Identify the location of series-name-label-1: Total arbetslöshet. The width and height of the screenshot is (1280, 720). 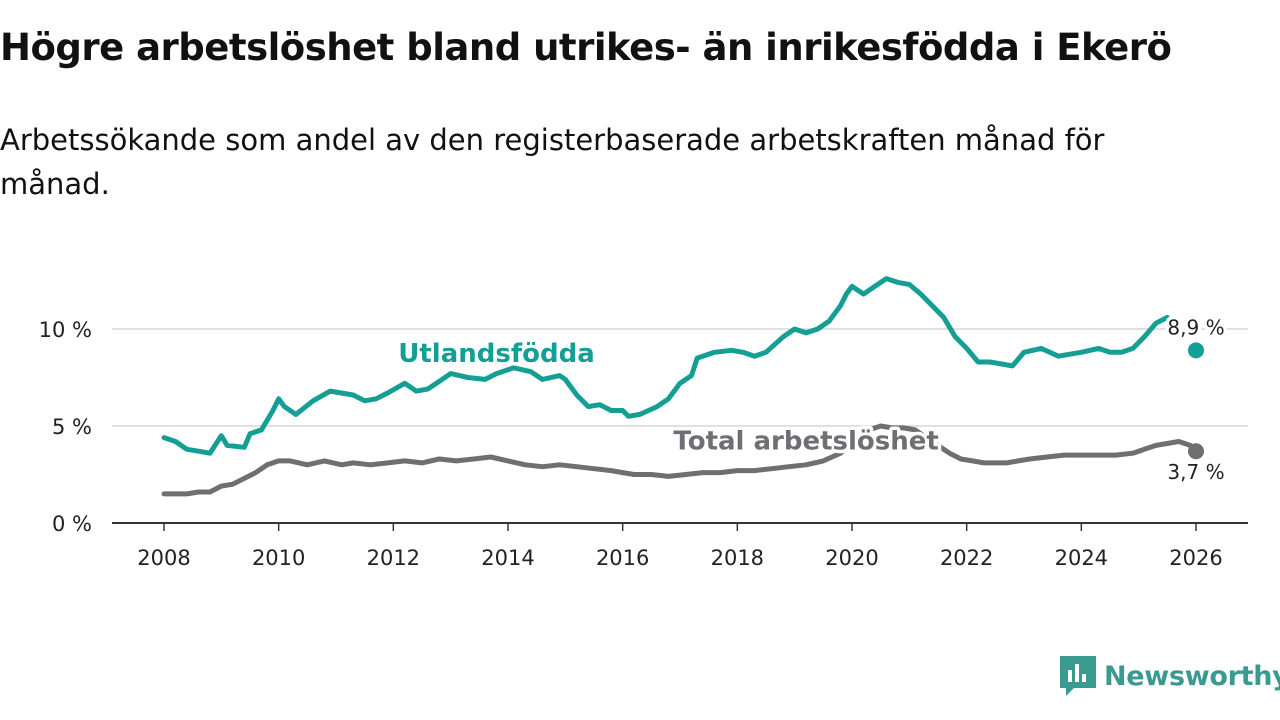
(805, 441).